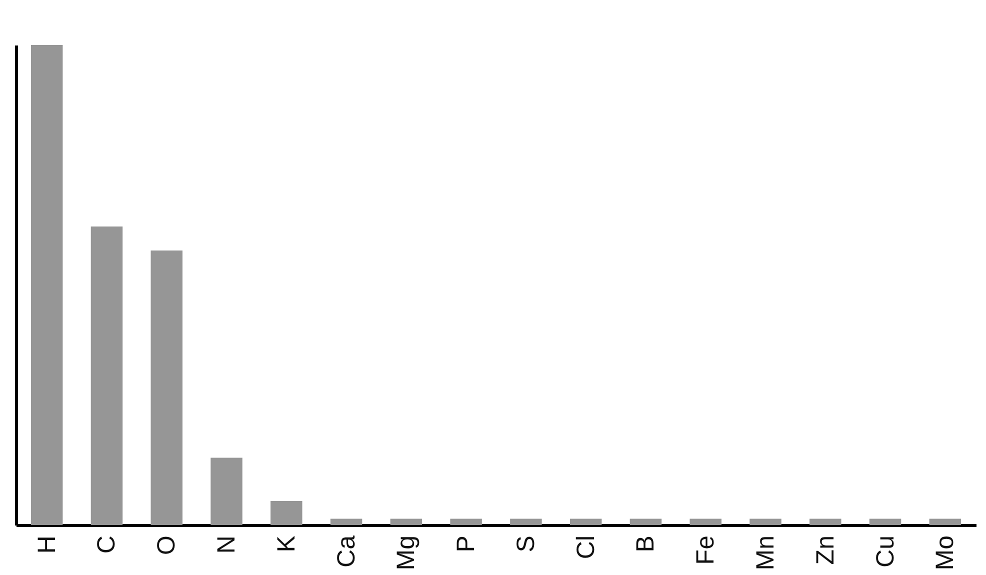  What do you see at coordinates (166, 545) in the screenshot?
I see `x-tick-label: O` at bounding box center [166, 545].